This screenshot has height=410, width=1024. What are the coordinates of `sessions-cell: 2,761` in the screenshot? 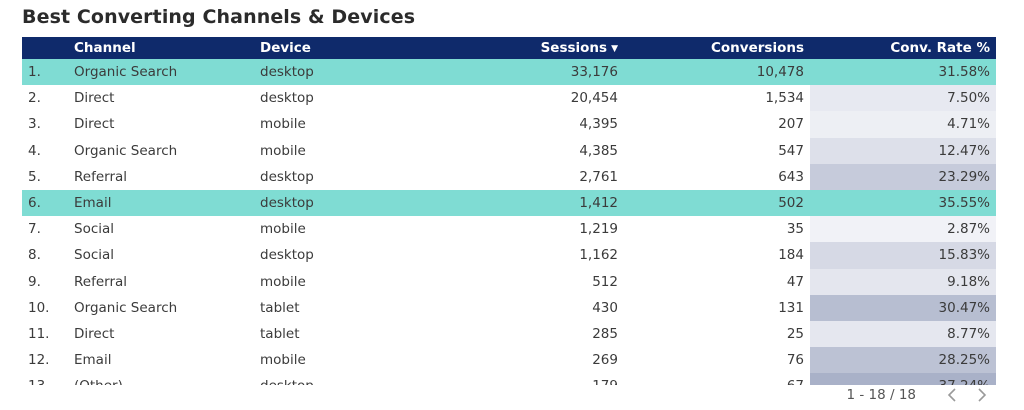 It's located at (598, 176).